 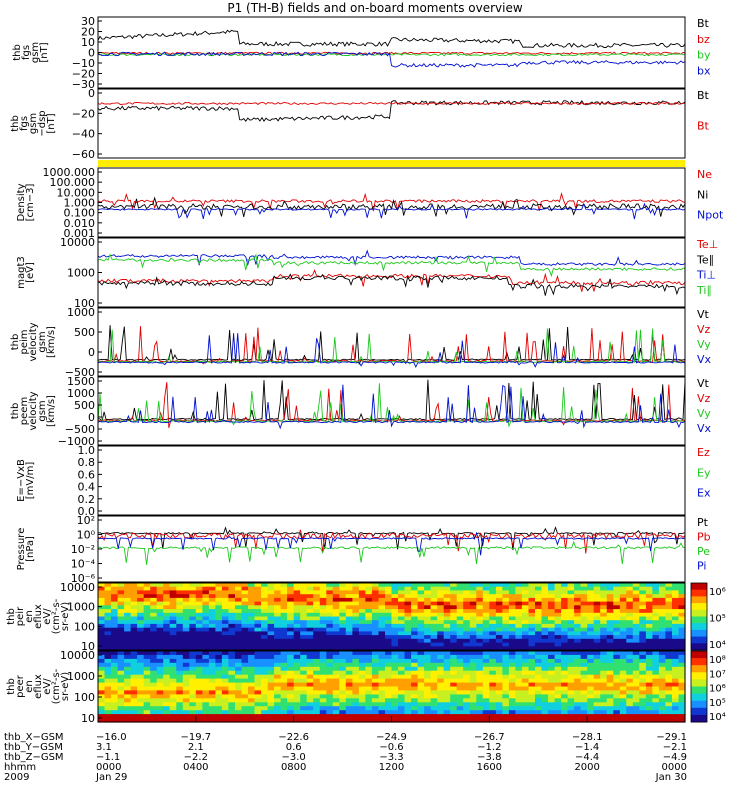 I want to click on colorbar-swatch, so click(x=699, y=621).